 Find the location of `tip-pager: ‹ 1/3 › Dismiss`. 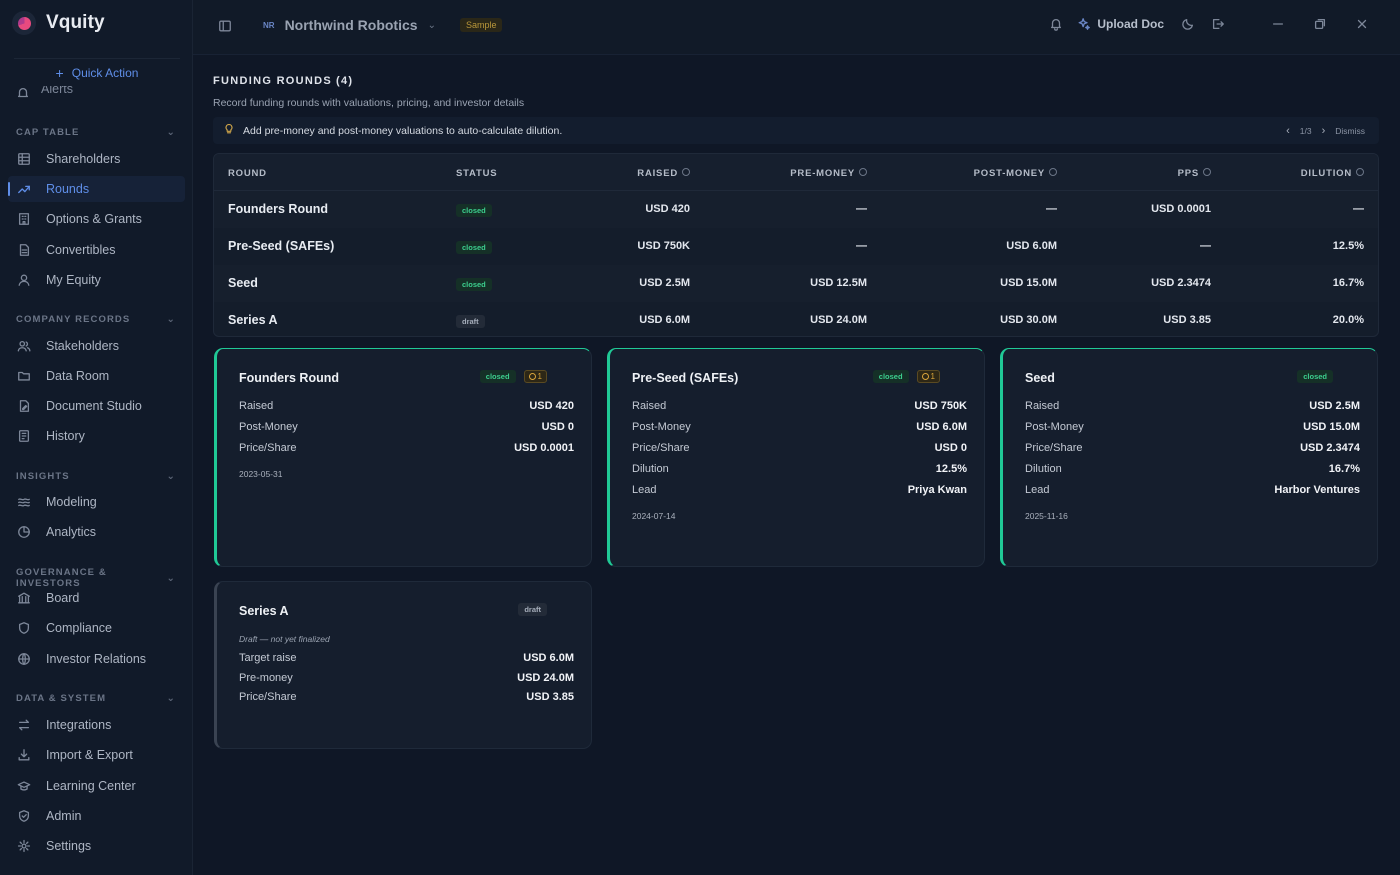

tip-pager: ‹ 1/3 › Dismiss is located at coordinates (1325, 131).